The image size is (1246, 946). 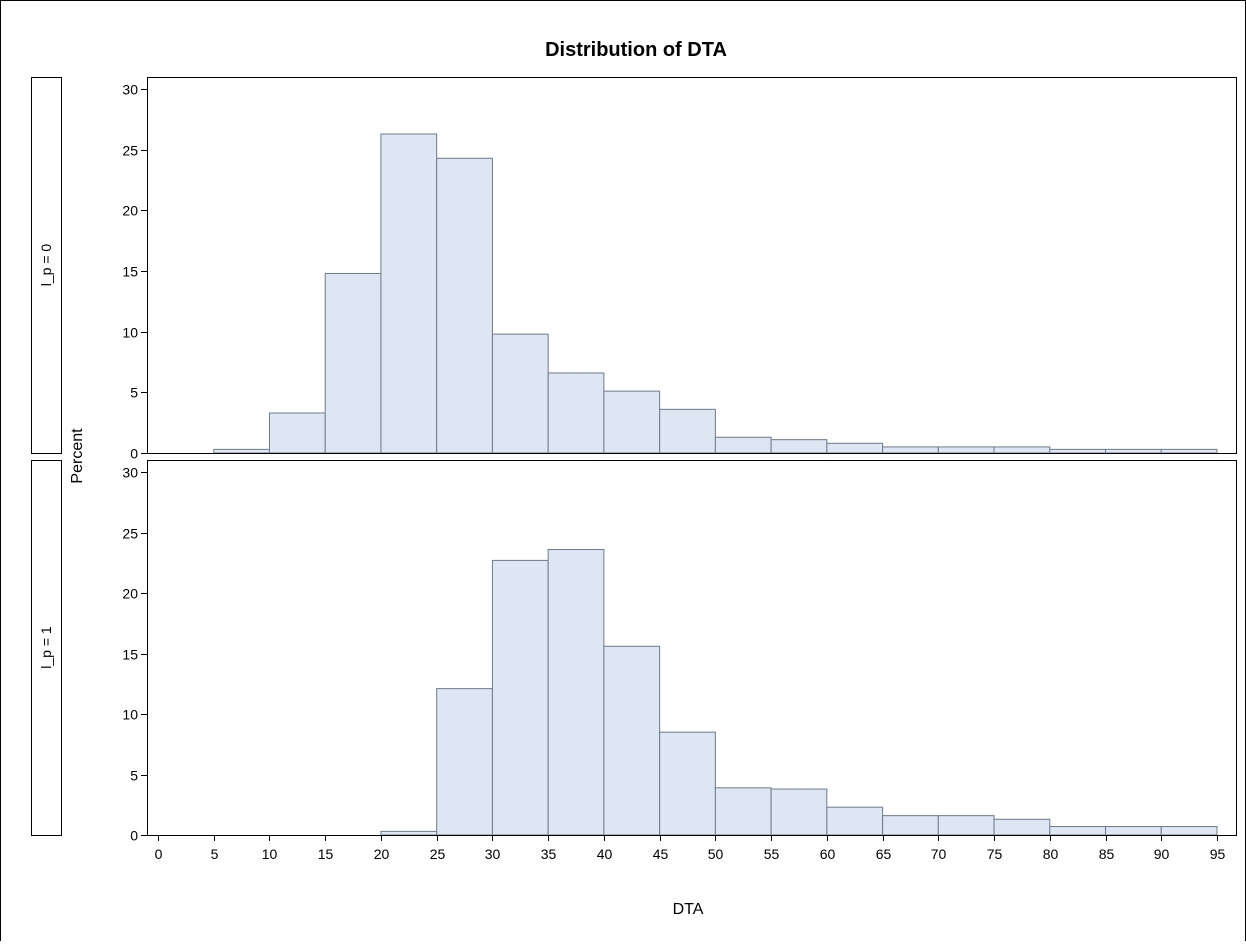 What do you see at coordinates (493, 854) in the screenshot?
I see `x-tick-label: 30` at bounding box center [493, 854].